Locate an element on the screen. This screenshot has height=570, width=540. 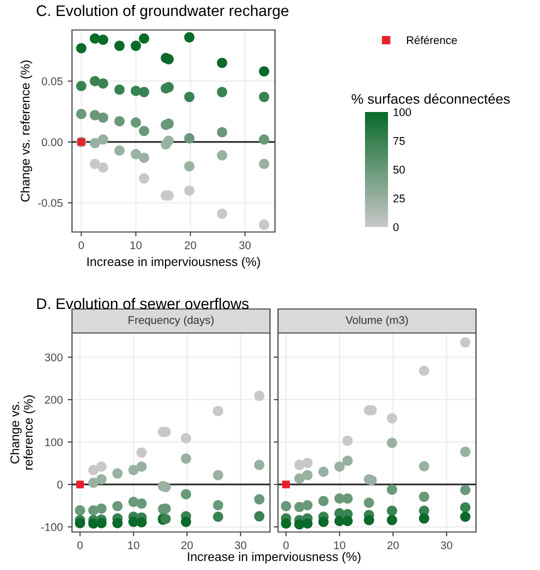
chart-subtitle: Frequency (days) is located at coordinates (171, 321).